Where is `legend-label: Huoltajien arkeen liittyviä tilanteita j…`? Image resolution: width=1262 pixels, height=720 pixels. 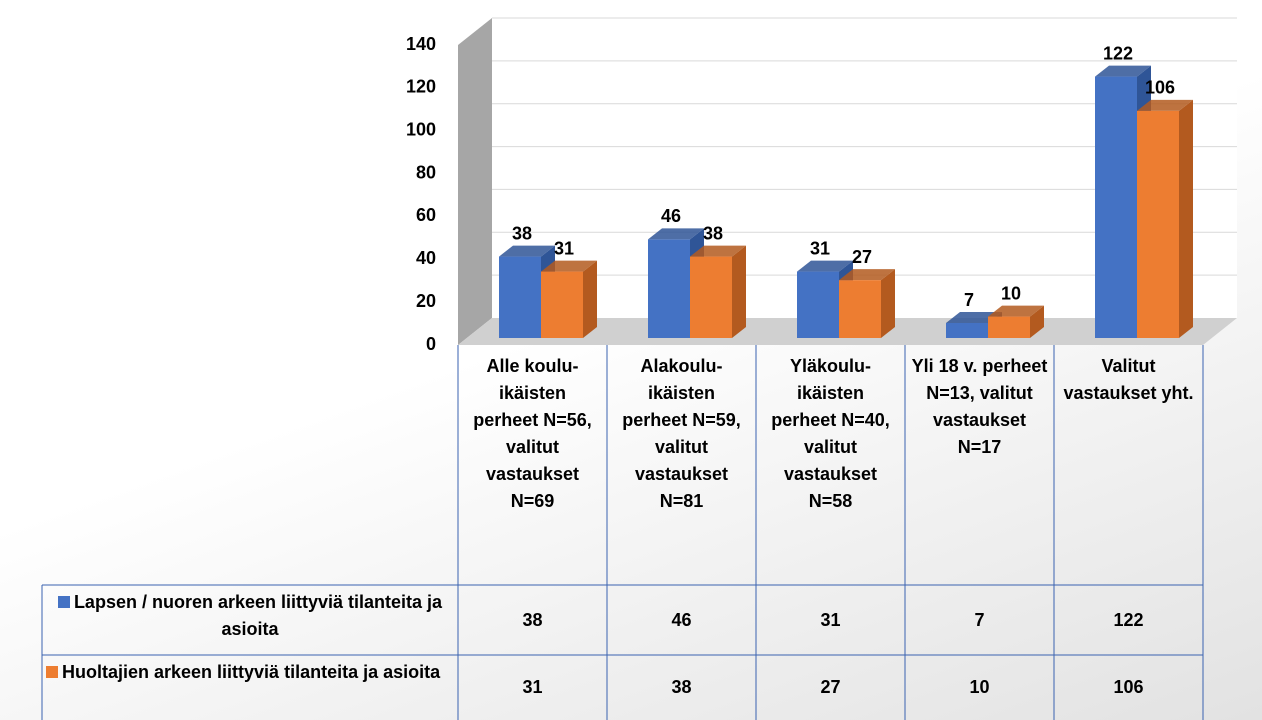
legend-label: Huoltajien arkeen liittyviä tilanteita j… is located at coordinates (251, 672).